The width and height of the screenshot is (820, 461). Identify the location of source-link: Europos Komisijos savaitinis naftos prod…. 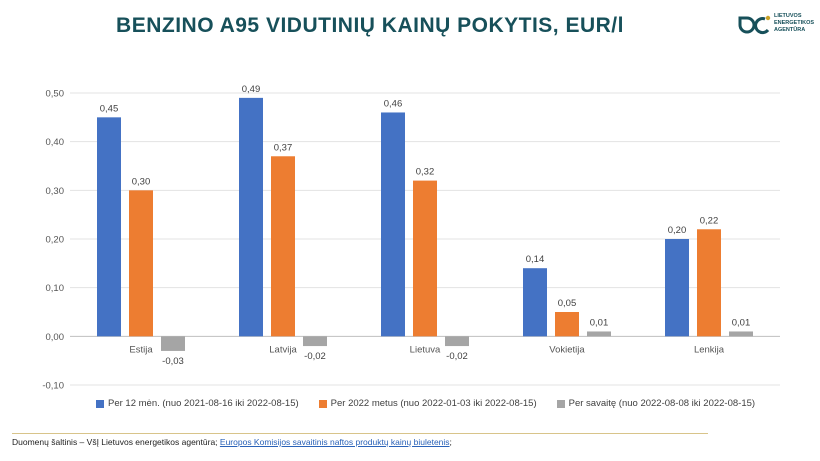
(334, 442).